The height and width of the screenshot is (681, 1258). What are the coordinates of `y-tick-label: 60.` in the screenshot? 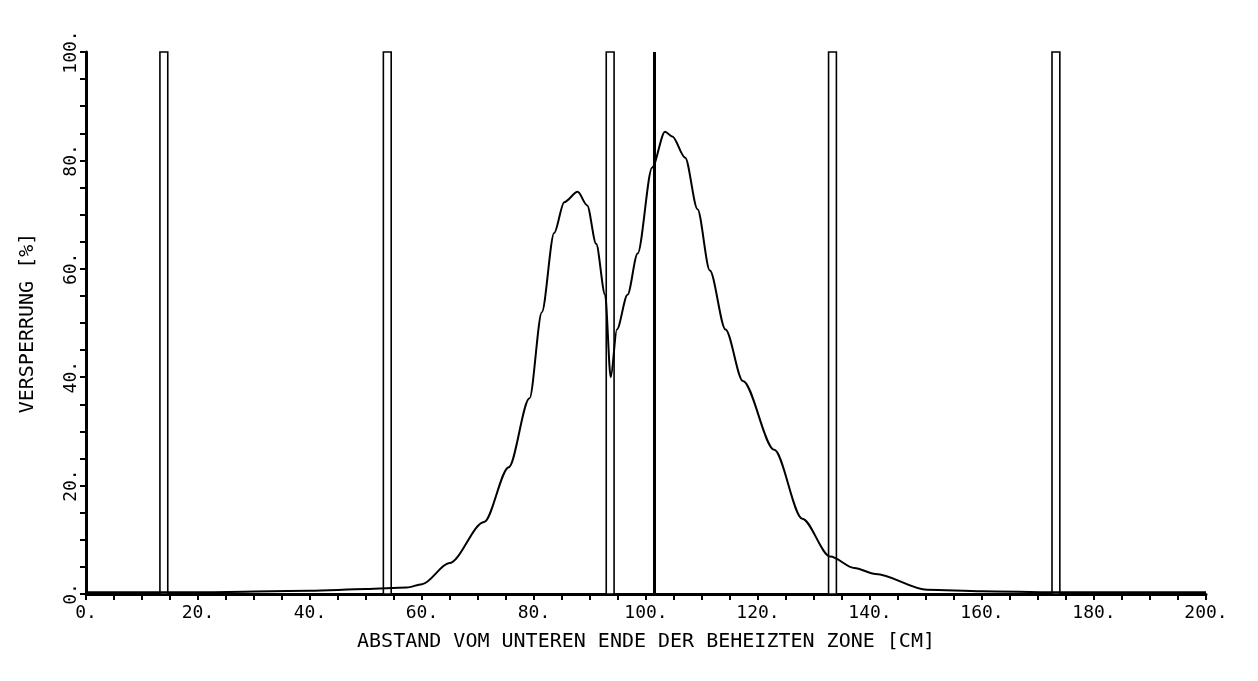 It's located at (69, 269).